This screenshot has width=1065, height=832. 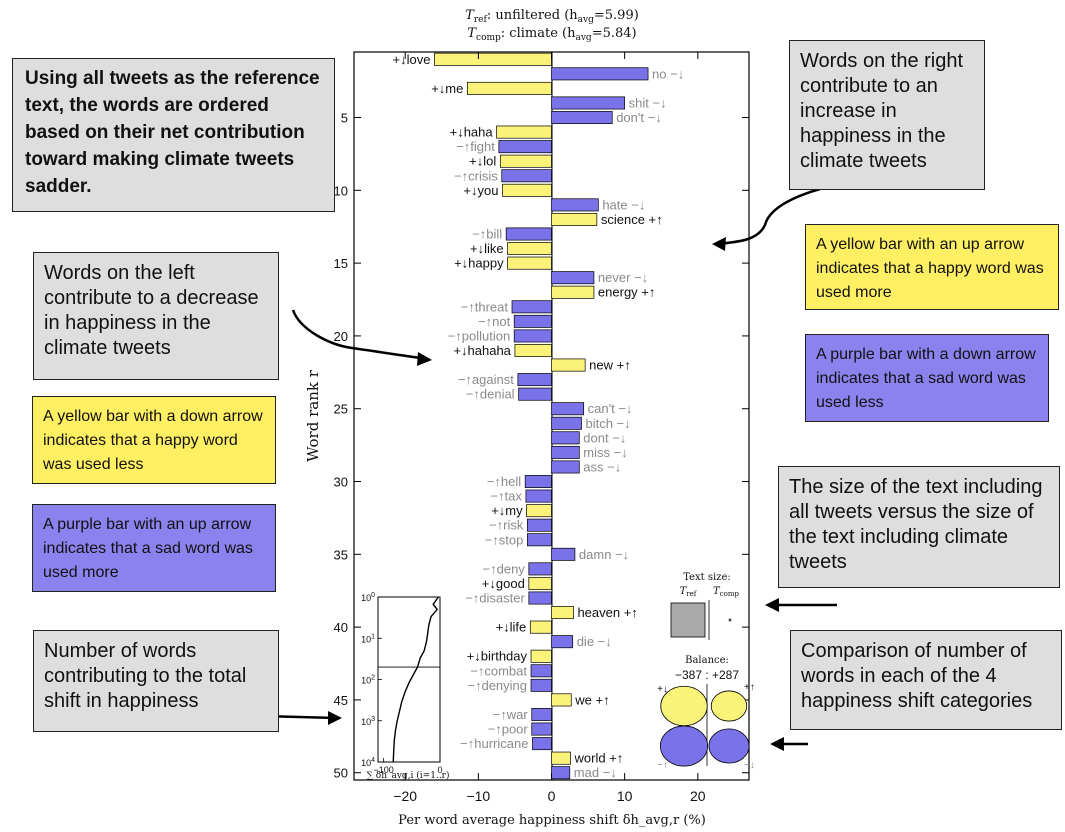 What do you see at coordinates (475, 146) in the screenshot?
I see `bar-label-7: −↑fight` at bounding box center [475, 146].